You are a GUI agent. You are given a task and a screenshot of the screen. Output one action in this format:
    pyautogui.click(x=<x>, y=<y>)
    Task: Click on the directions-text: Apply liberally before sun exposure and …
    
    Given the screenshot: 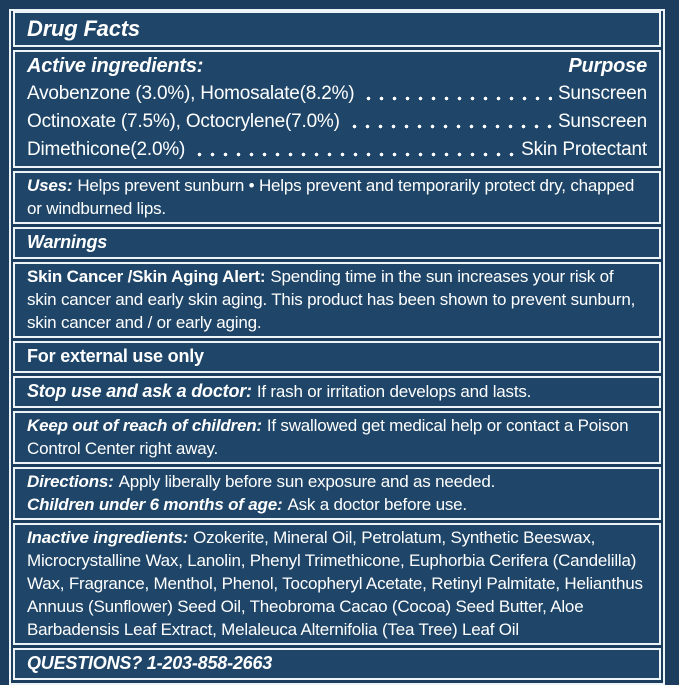 What is the action you would take?
    pyautogui.click(x=307, y=481)
    